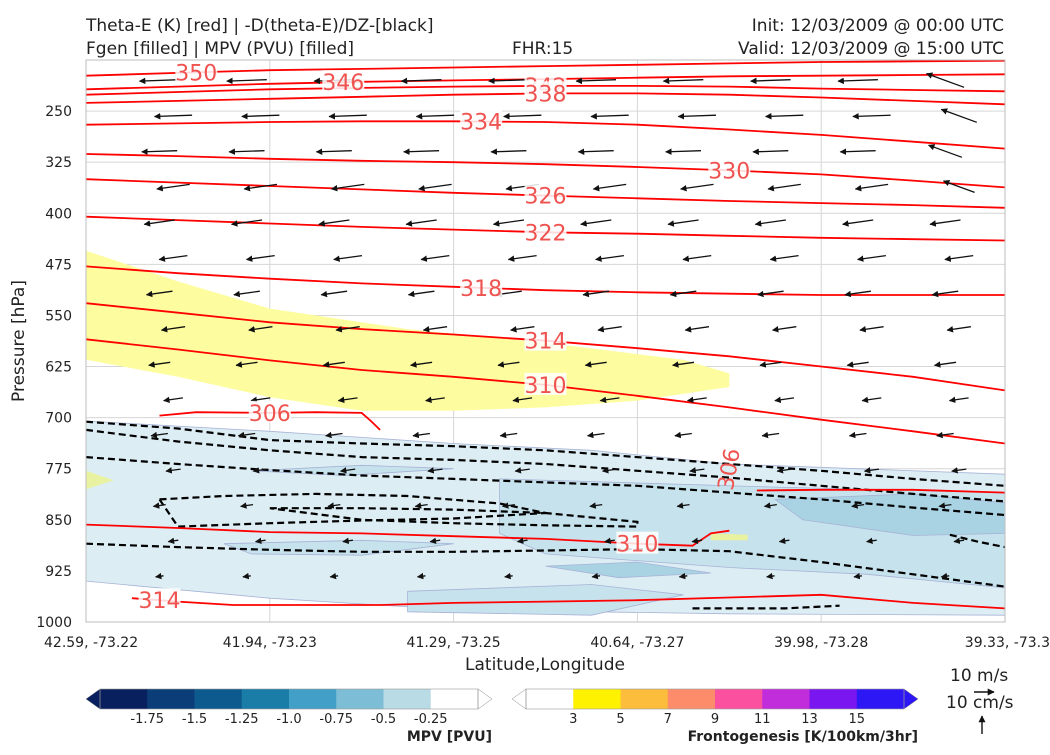 The height and width of the screenshot is (755, 1050). What do you see at coordinates (58, 265) in the screenshot?
I see `y-tick-label: 475` at bounding box center [58, 265].